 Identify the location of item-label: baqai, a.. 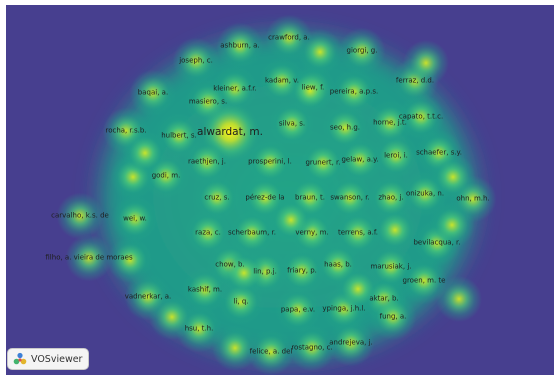
(153, 92).